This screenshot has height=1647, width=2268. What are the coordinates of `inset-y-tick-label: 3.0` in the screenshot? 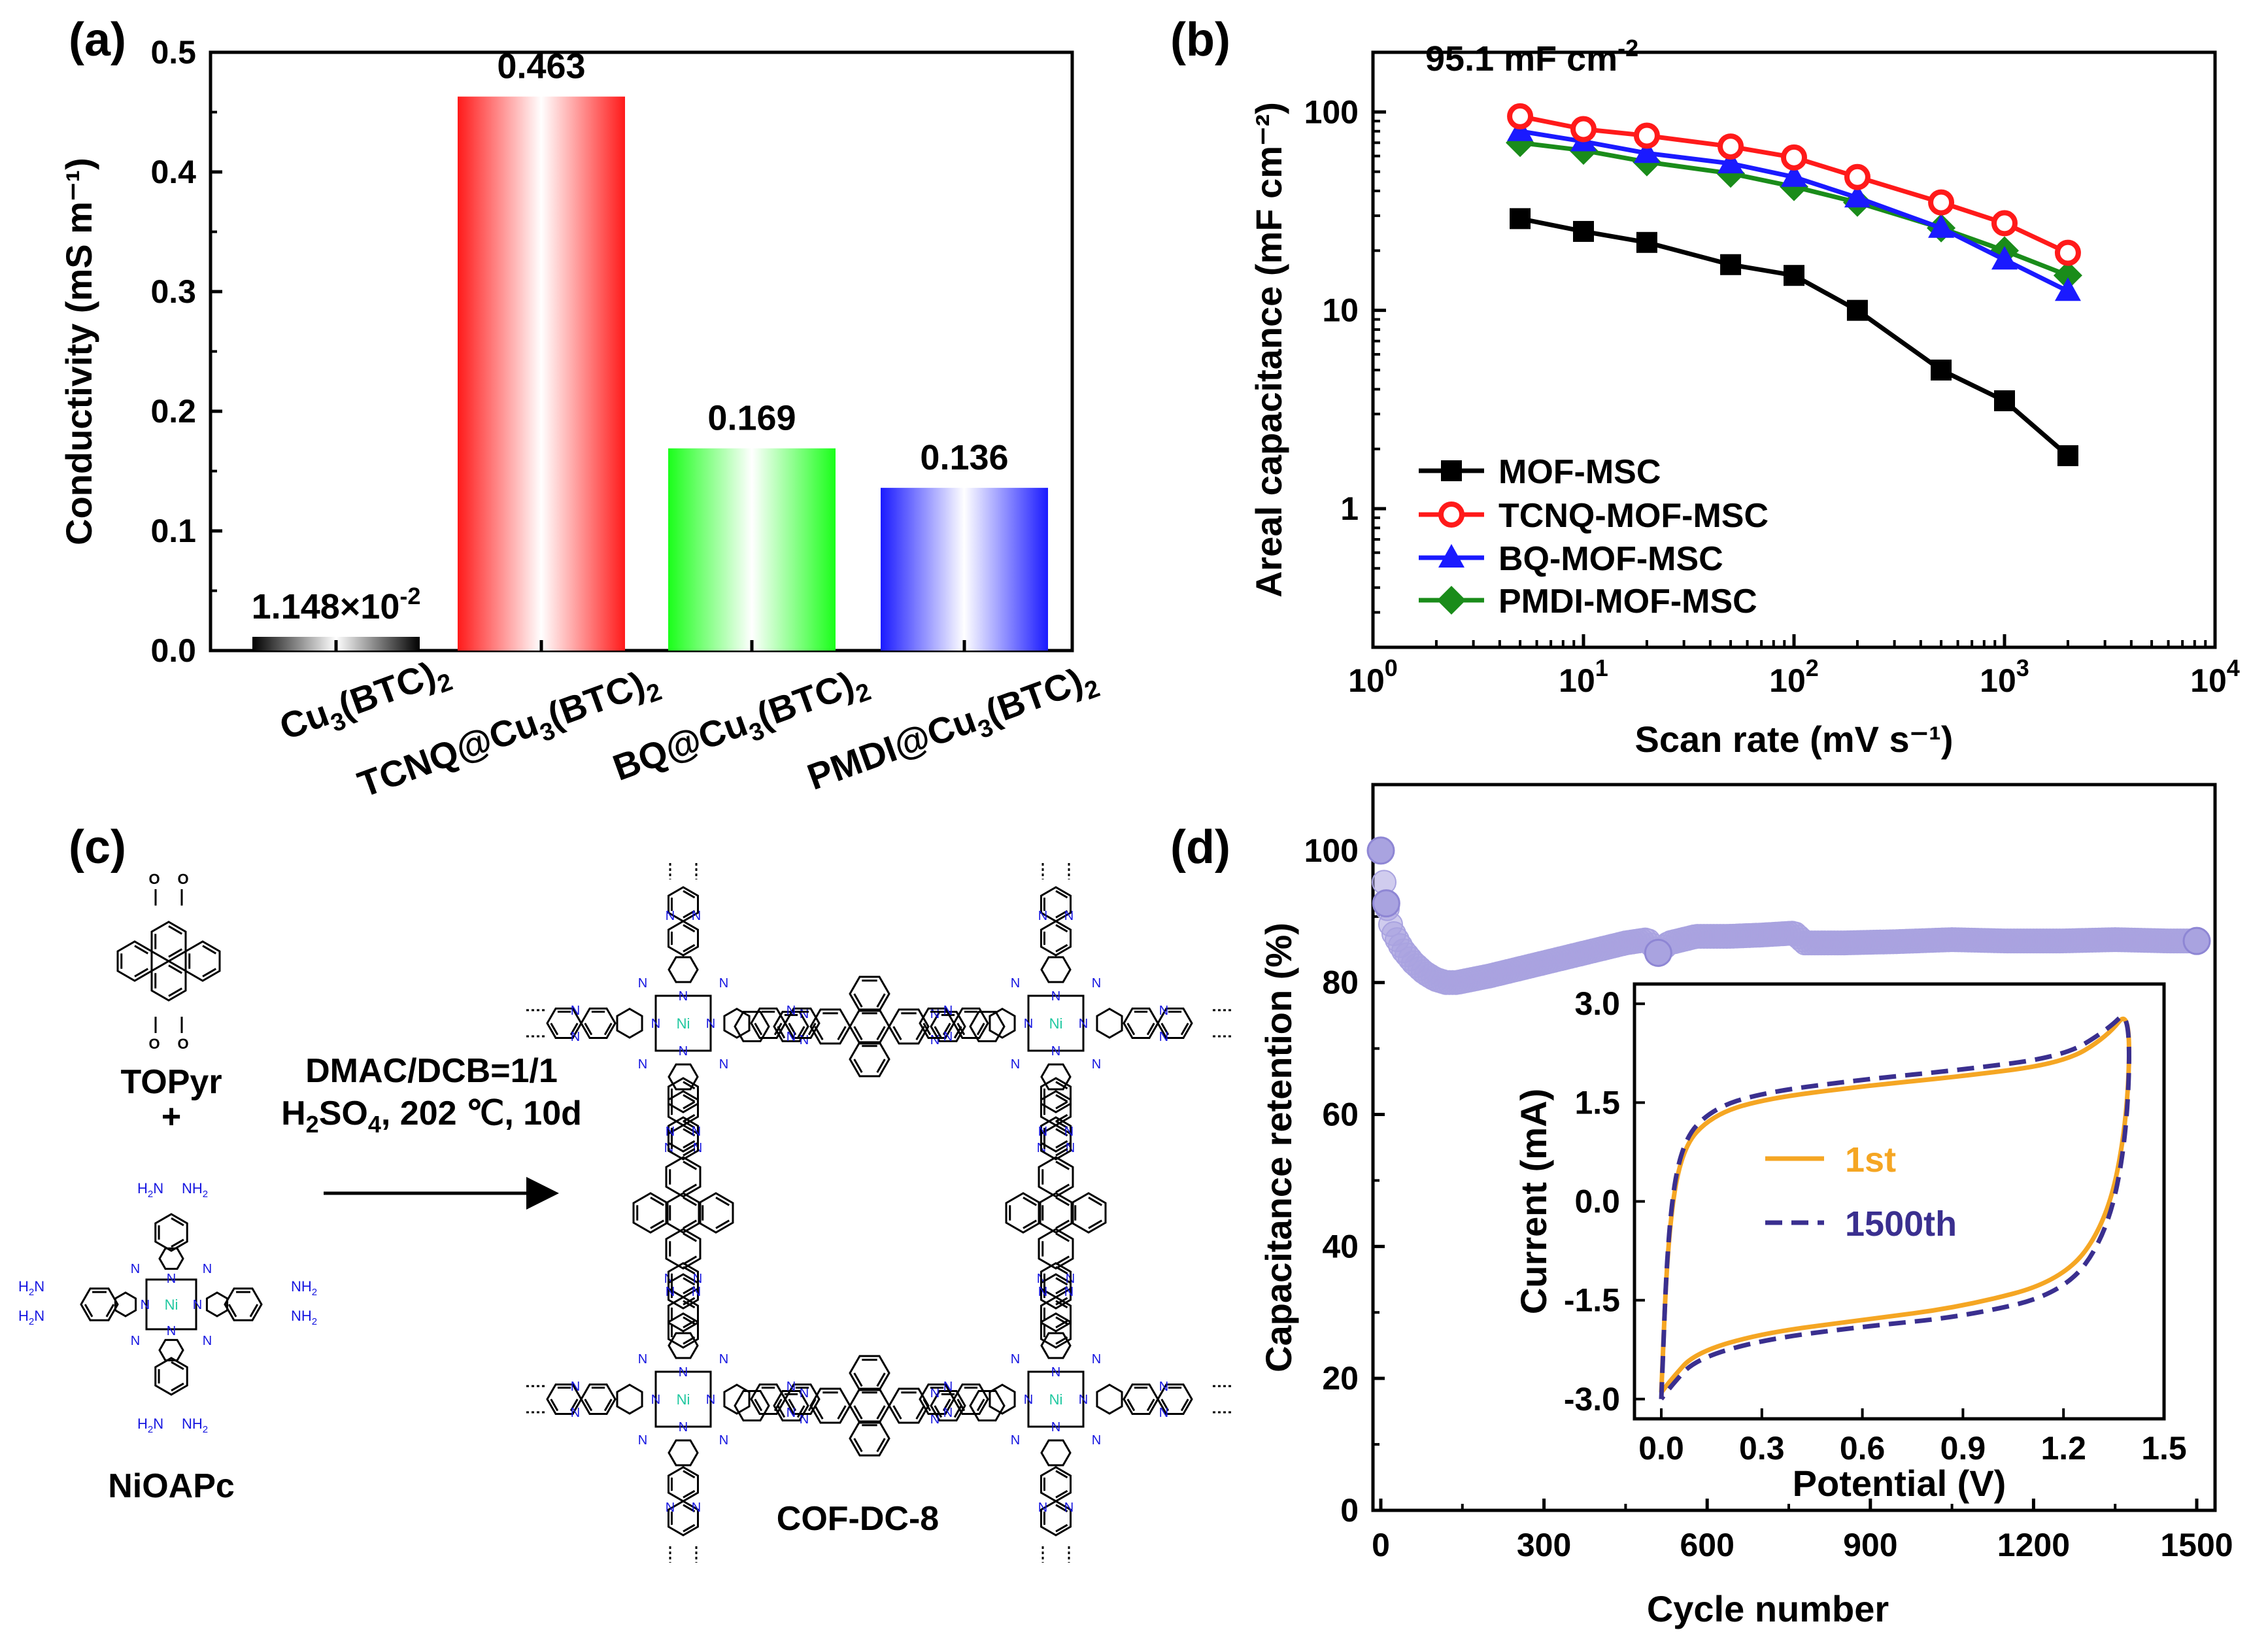 It's located at (1597, 1004).